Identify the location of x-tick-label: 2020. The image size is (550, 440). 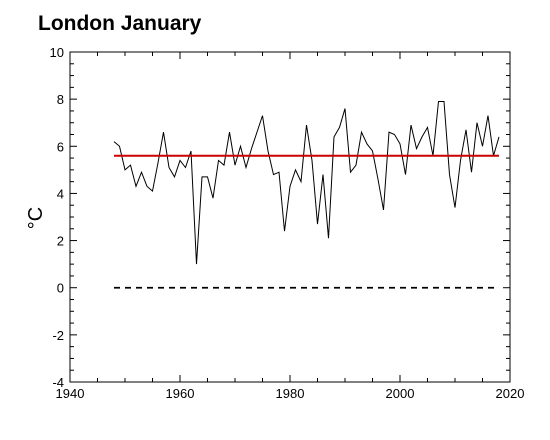
(510, 393).